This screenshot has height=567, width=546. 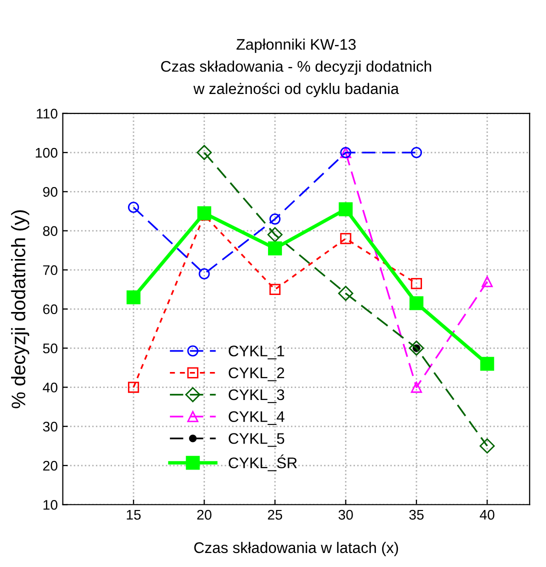 I want to click on y-tick-label: 90, so click(x=50, y=191).